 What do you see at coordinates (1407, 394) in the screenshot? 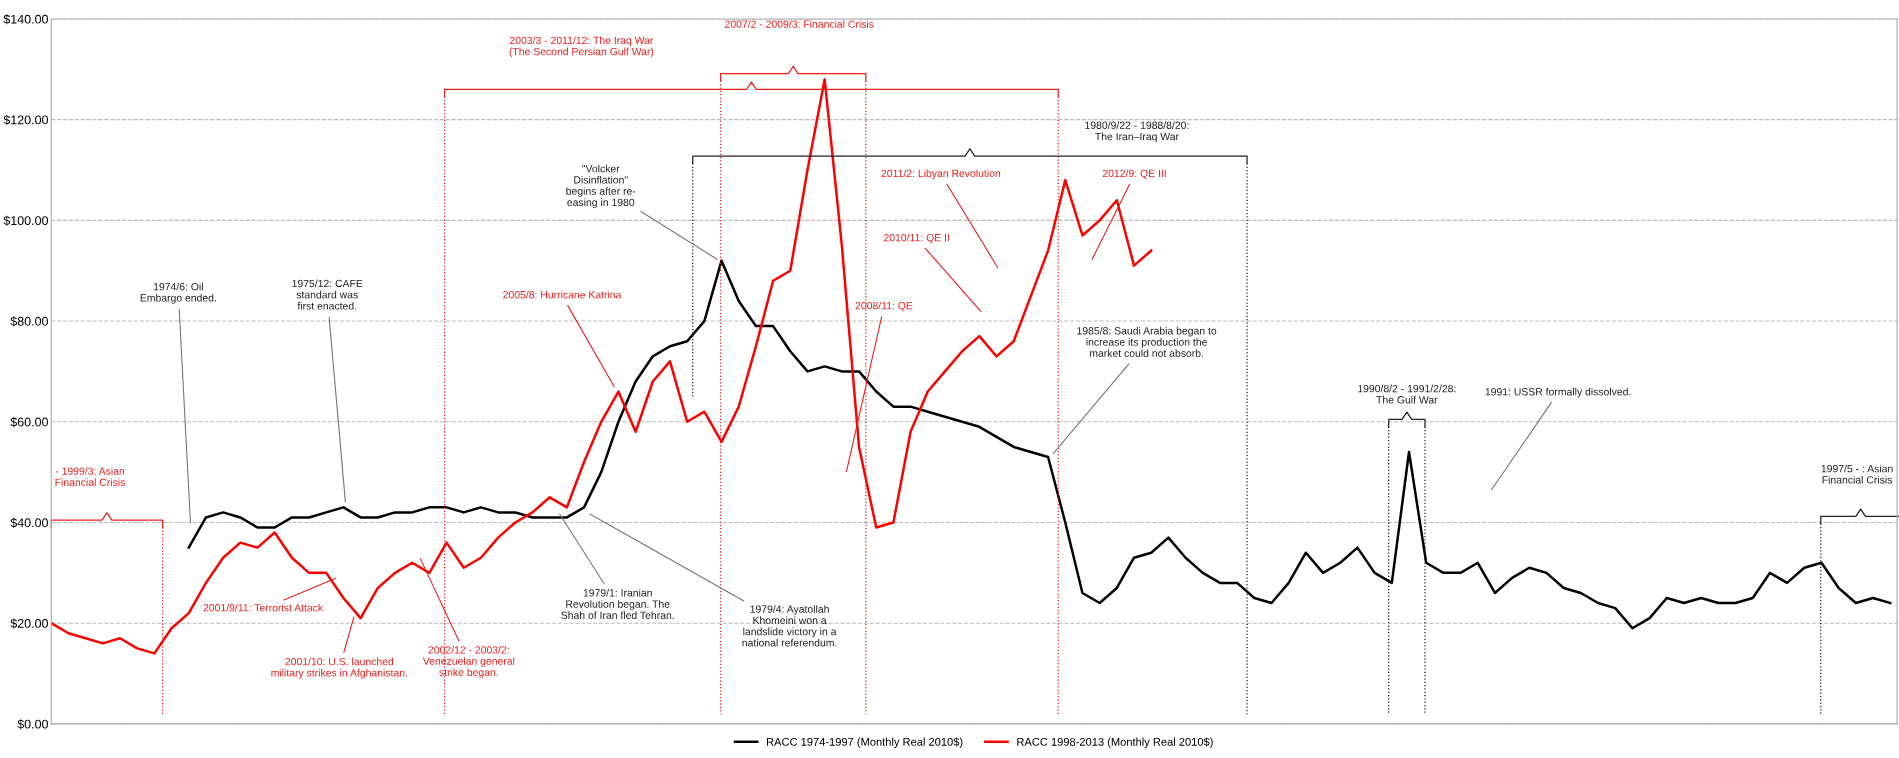
I see `annotation: 1990/8/2 - 1991/2/28: The Gulf War` at bounding box center [1407, 394].